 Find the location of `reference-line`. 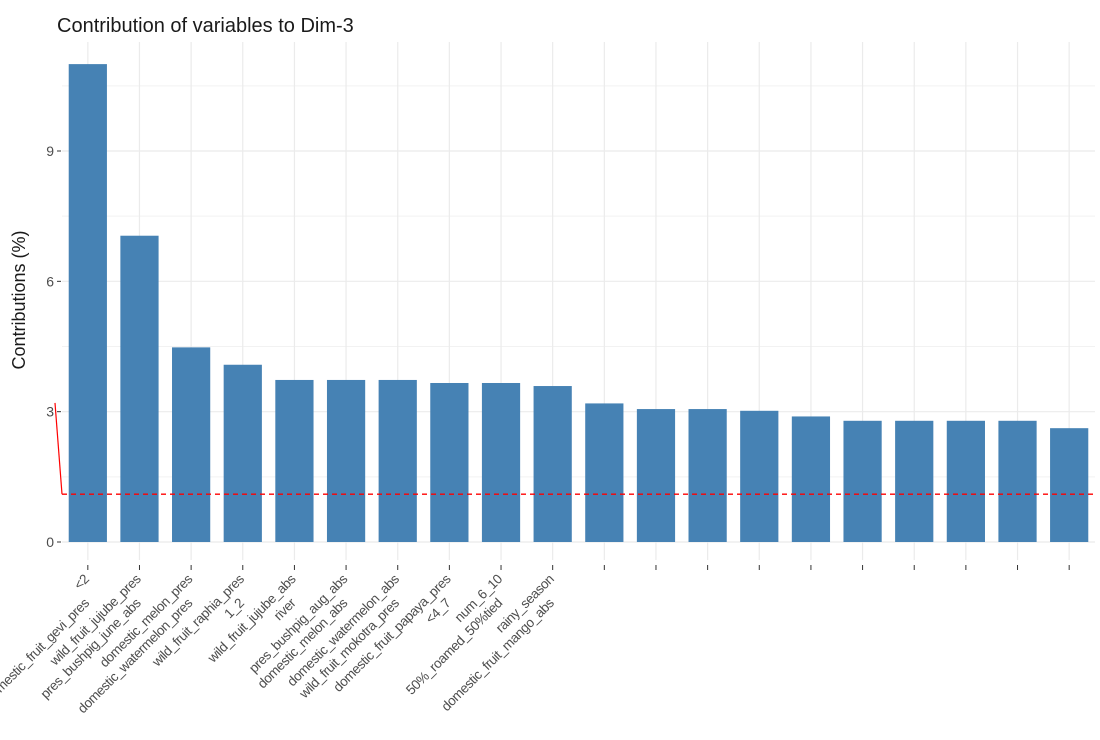

reference-line is located at coordinates (574, 448).